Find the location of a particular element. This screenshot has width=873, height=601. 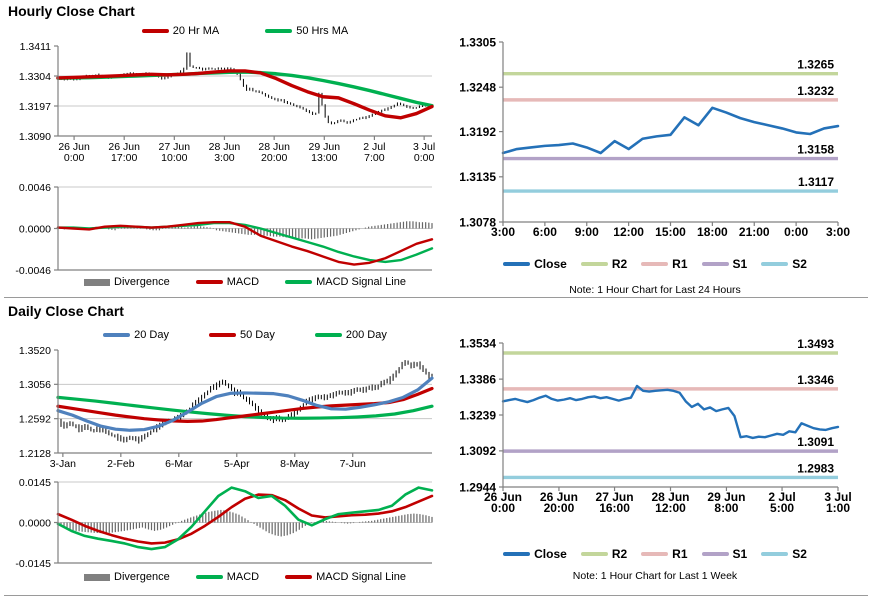

legend-label: MACD Signal Line is located at coordinates (361, 577).